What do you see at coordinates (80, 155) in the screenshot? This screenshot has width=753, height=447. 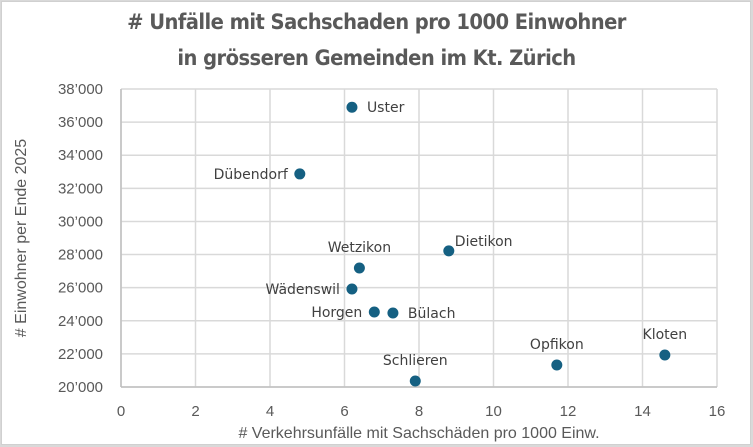 I see `y-tick-label: 34’000` at bounding box center [80, 155].